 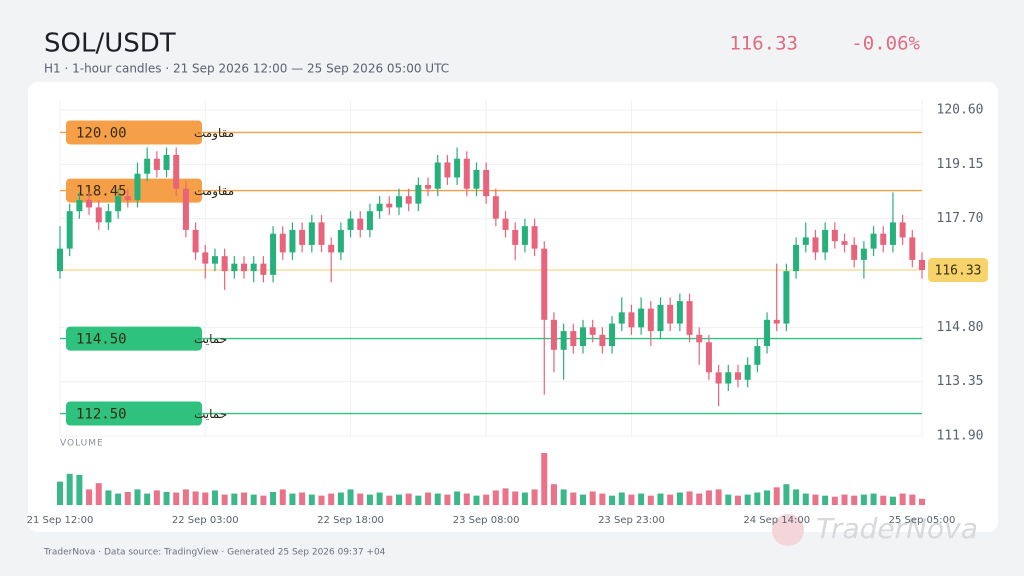 What do you see at coordinates (82, 444) in the screenshot?
I see `volume-label: VOLUME` at bounding box center [82, 444].